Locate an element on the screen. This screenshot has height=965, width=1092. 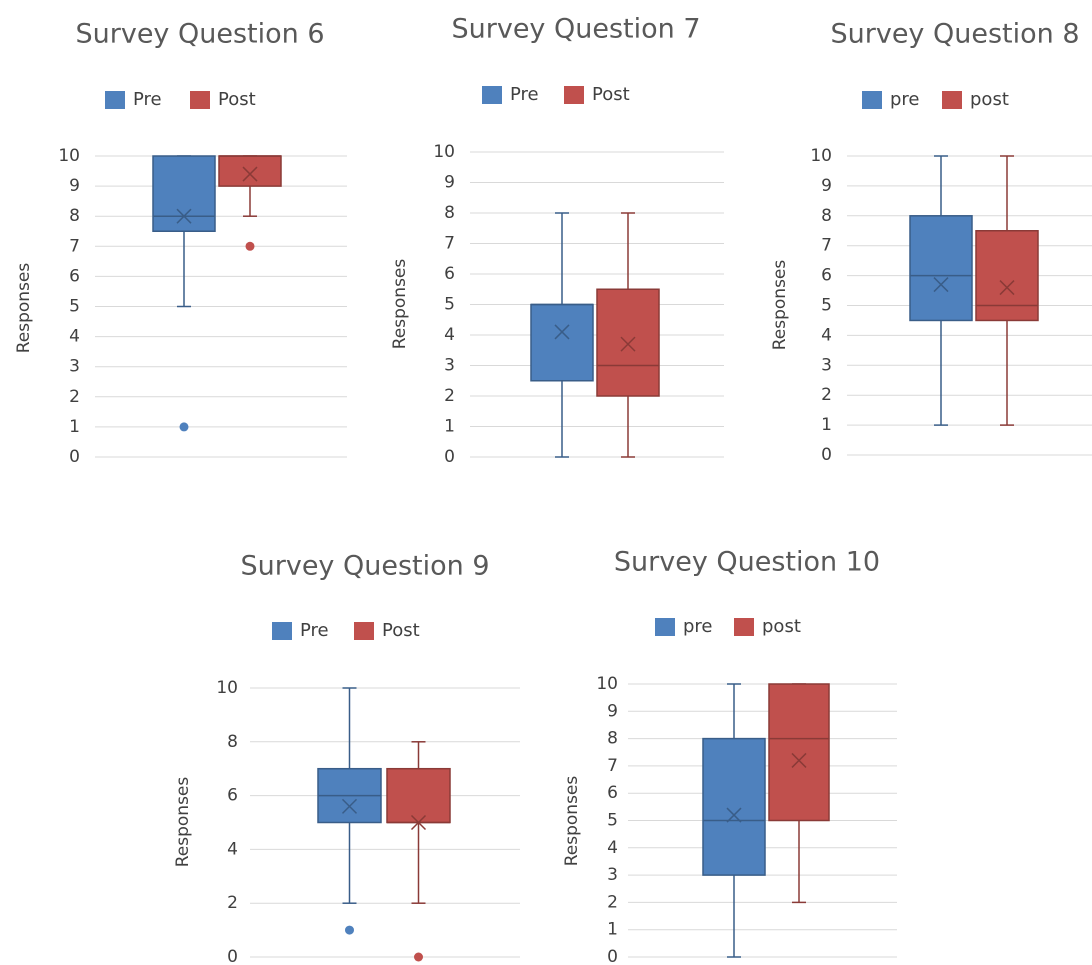
chart-title: Survey Question 10 is located at coordinates (747, 562).